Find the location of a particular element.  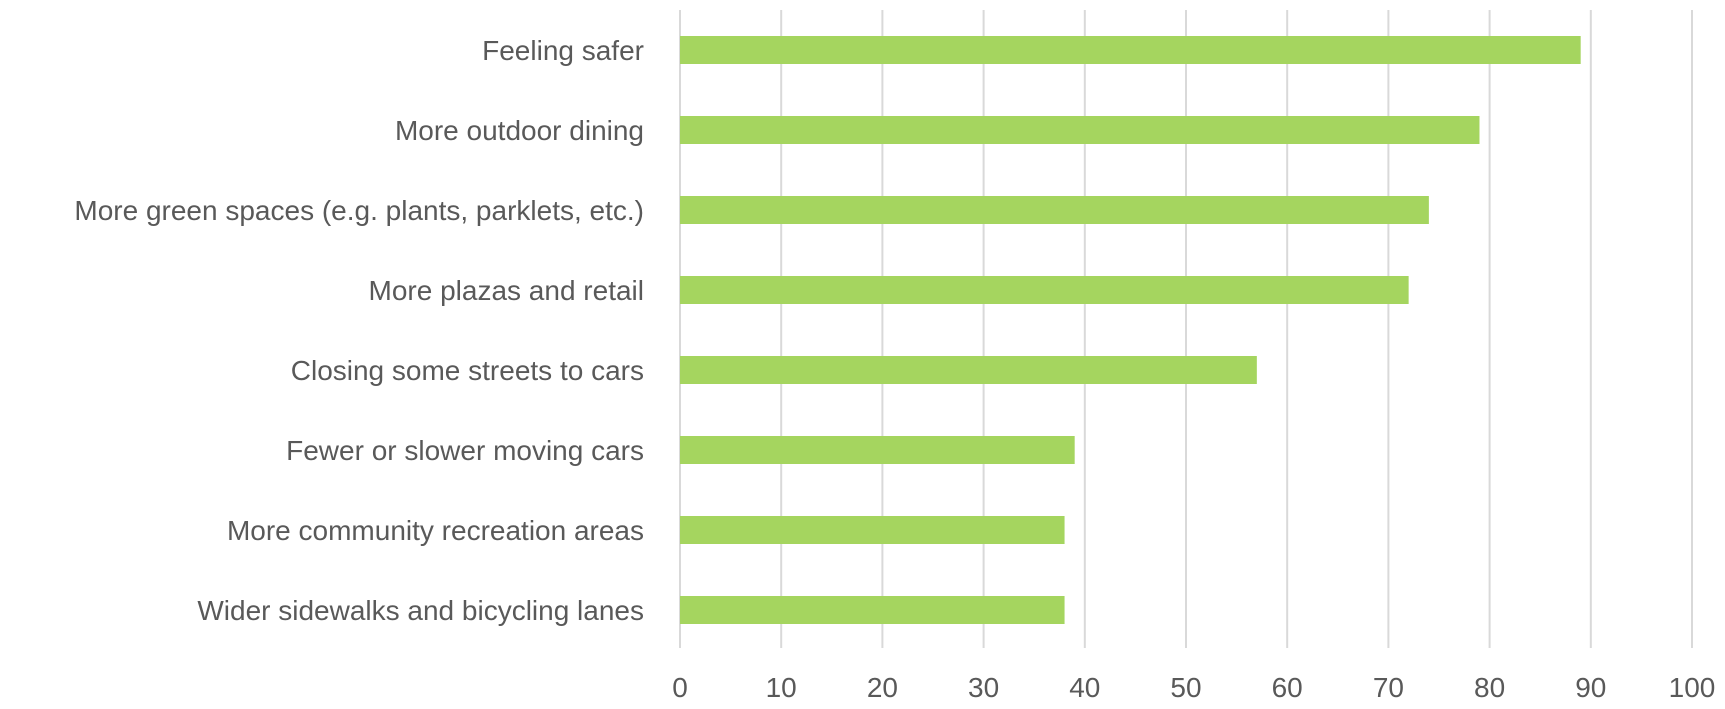

x-tick-label: 80 is located at coordinates (1489, 687).